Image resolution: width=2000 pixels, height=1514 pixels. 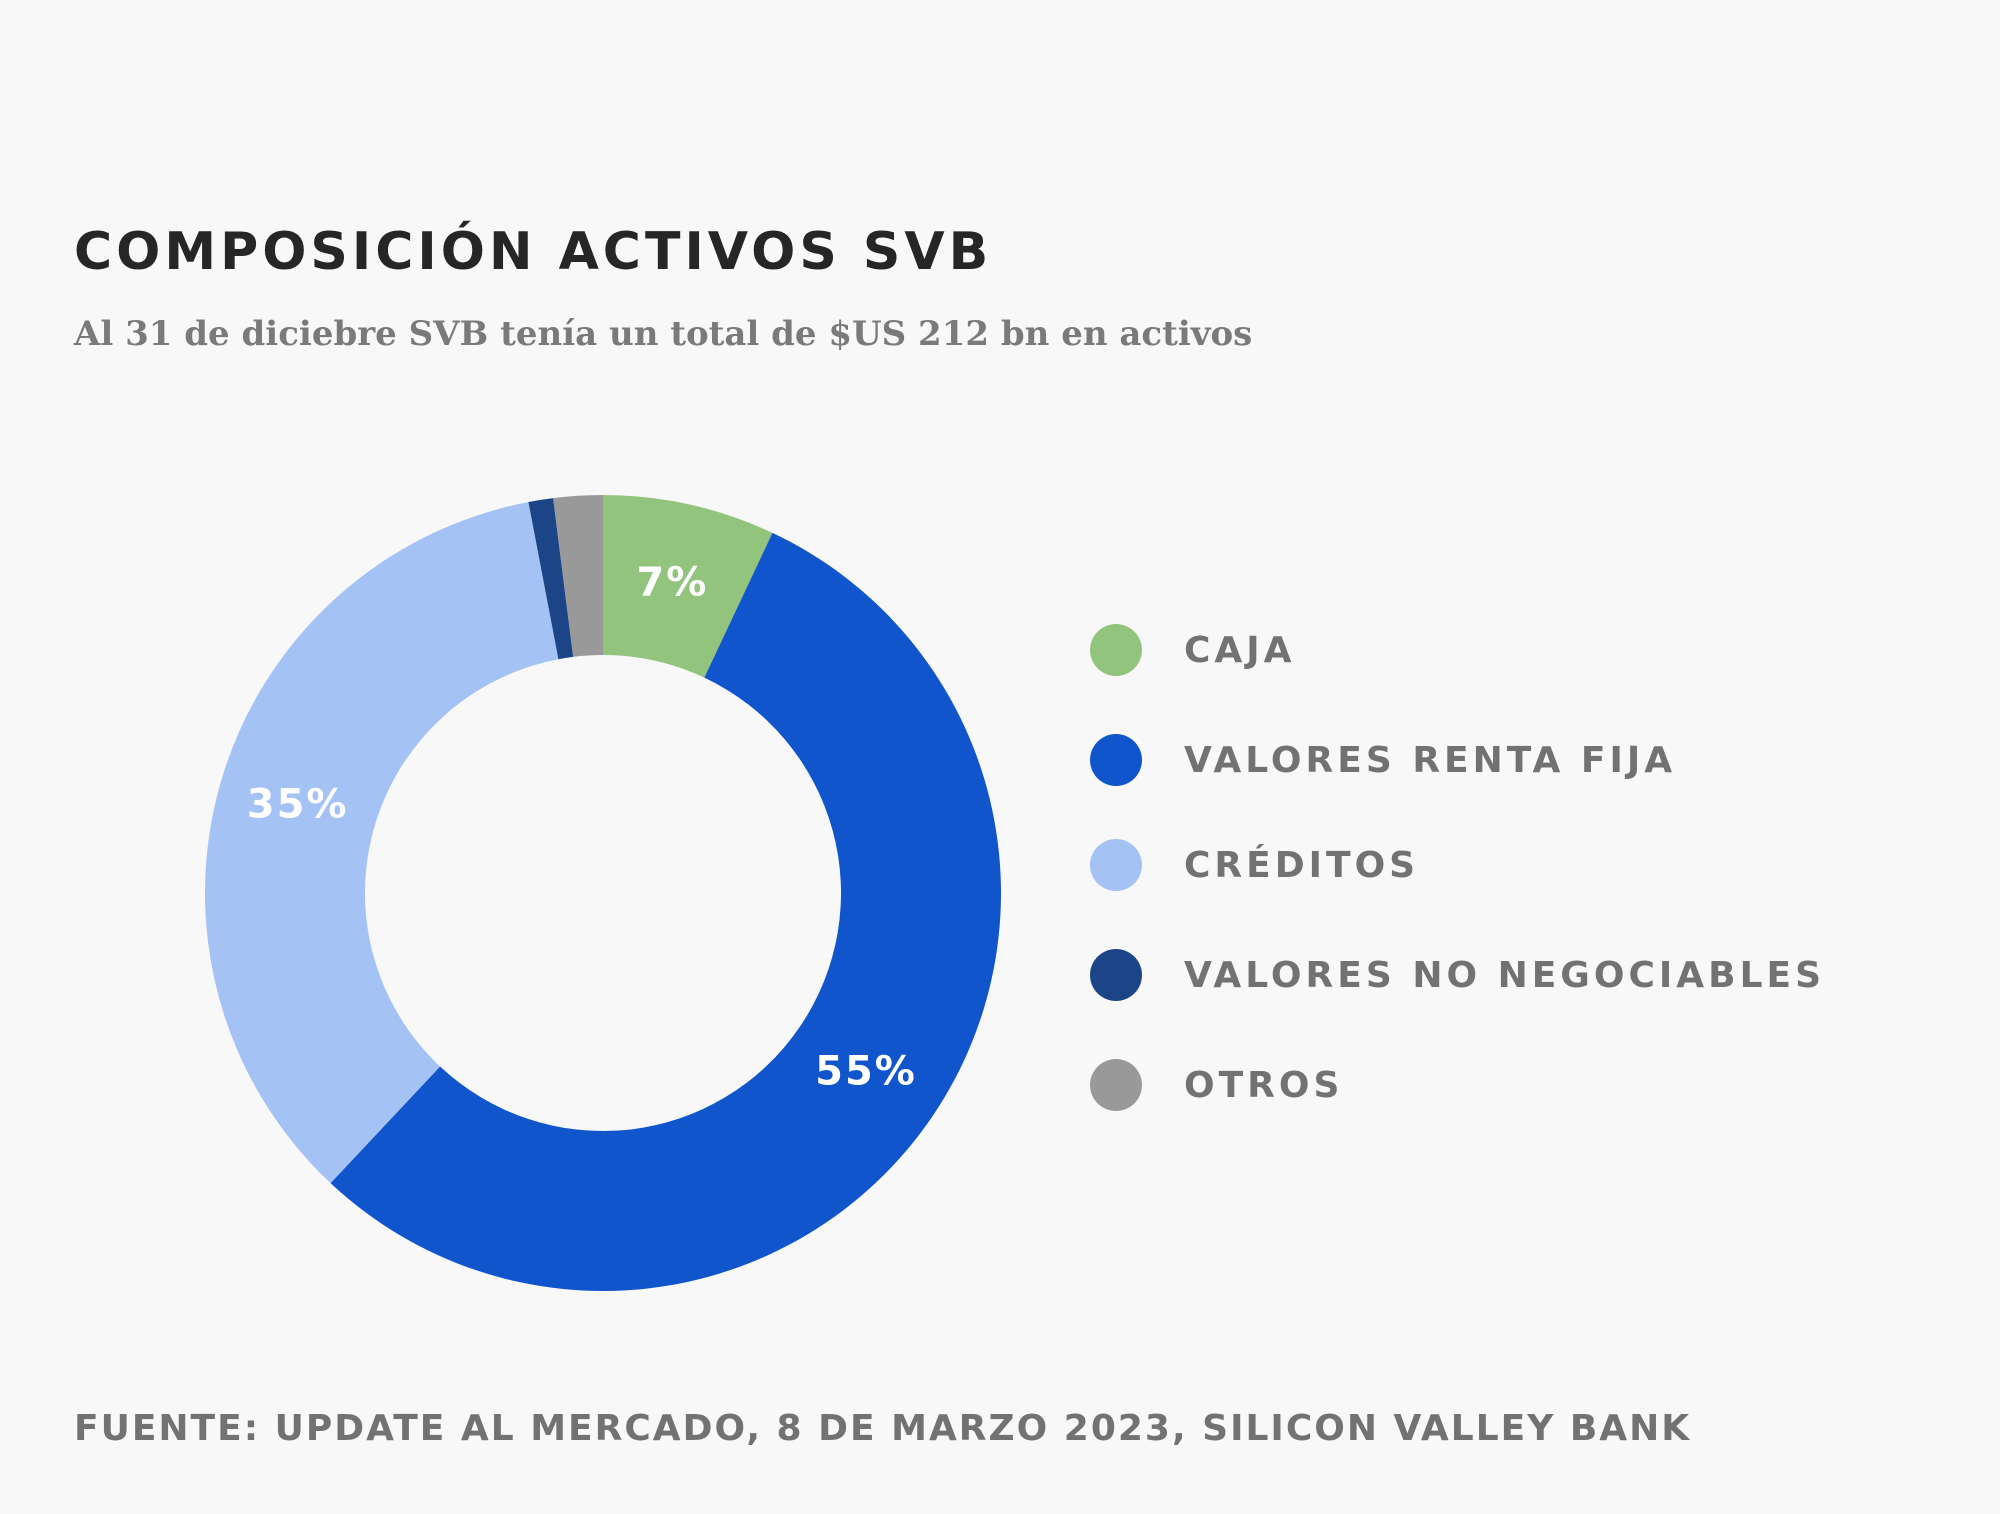 I want to click on legend-item-creditos: CRÉDITOS, so click(x=1254, y=865).